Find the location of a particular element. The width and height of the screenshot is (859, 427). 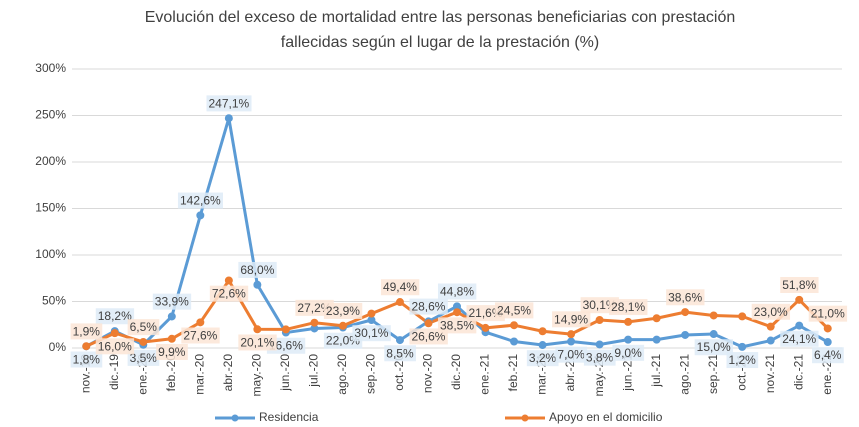

data-label: 68,0% is located at coordinates (257, 270).